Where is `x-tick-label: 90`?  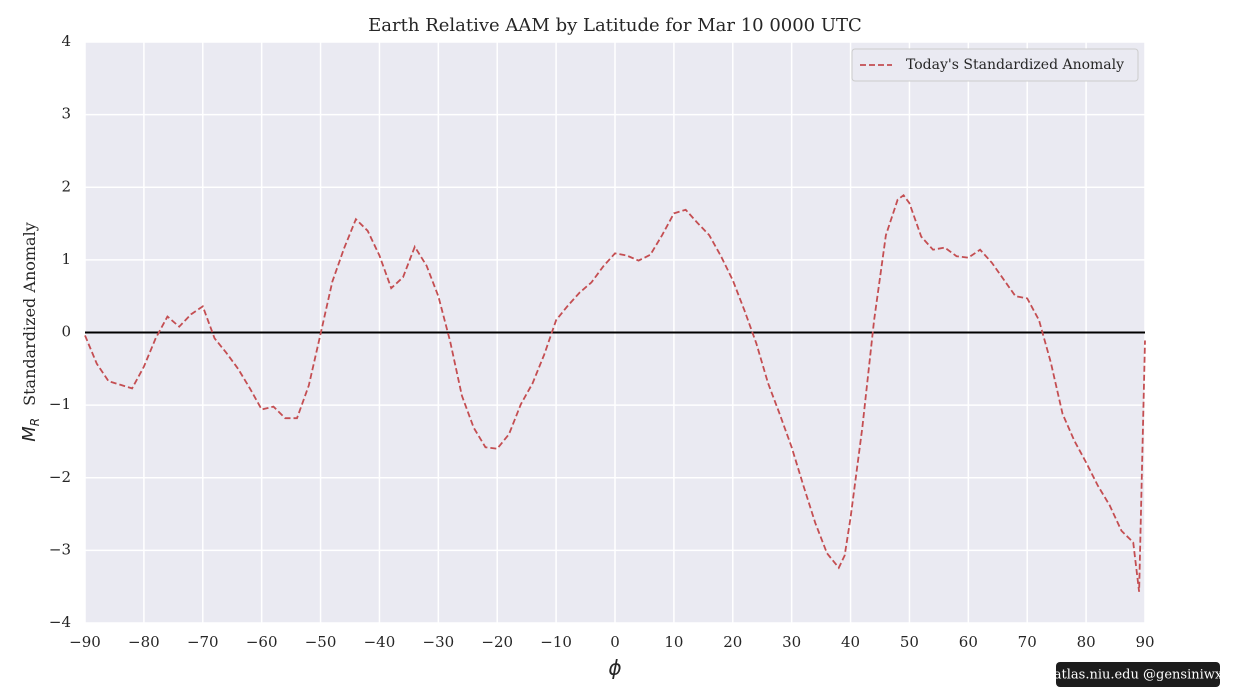 x-tick-label: 90 is located at coordinates (1144, 642).